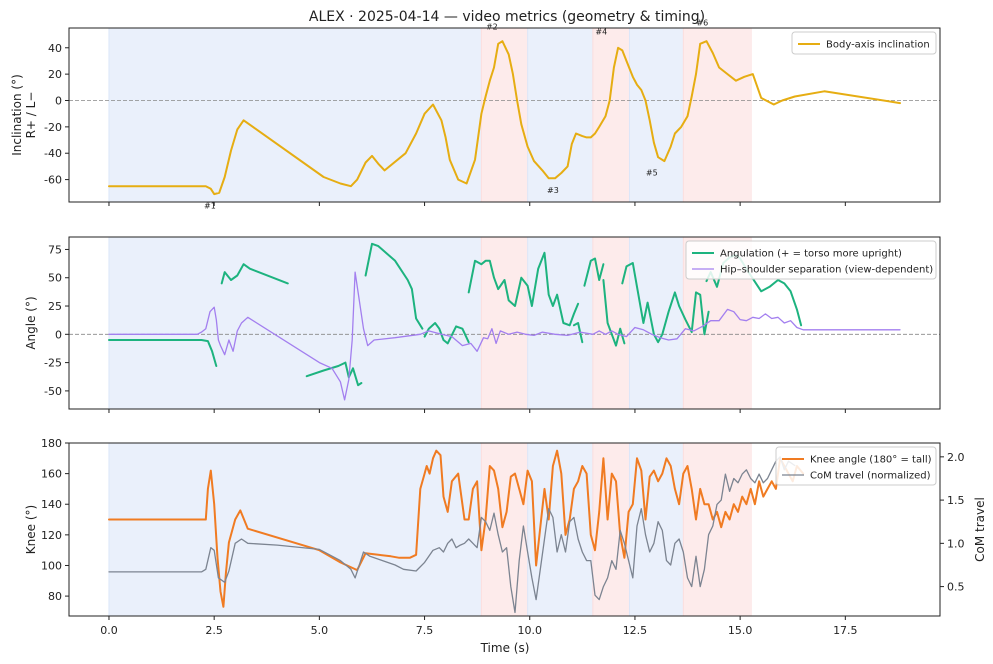 Image resolution: width=993 pixels, height=664 pixels. I want to click on y-tick-label-2: 0, so click(58, 334).